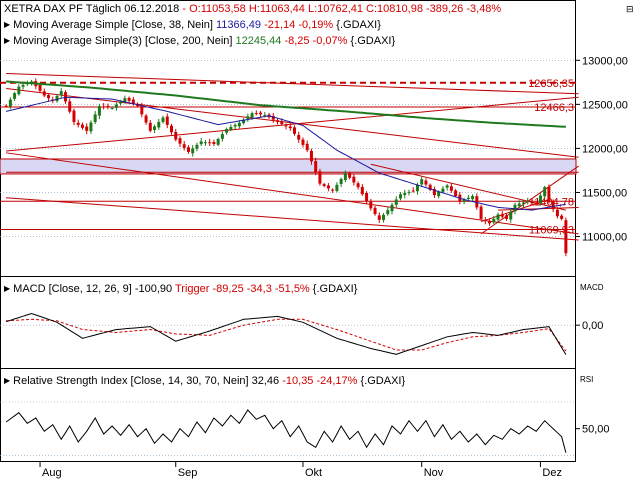  What do you see at coordinates (7, 288) in the screenshot?
I see `macd-toggle-icon: ▶` at bounding box center [7, 288].